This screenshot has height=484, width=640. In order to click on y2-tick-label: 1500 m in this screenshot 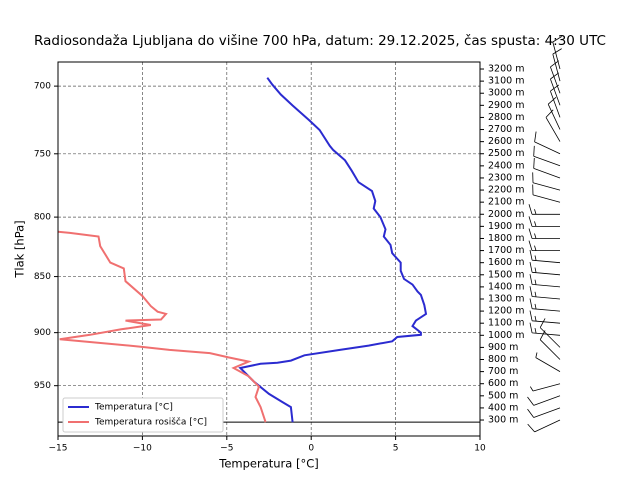, I will do `click(506, 274)`.